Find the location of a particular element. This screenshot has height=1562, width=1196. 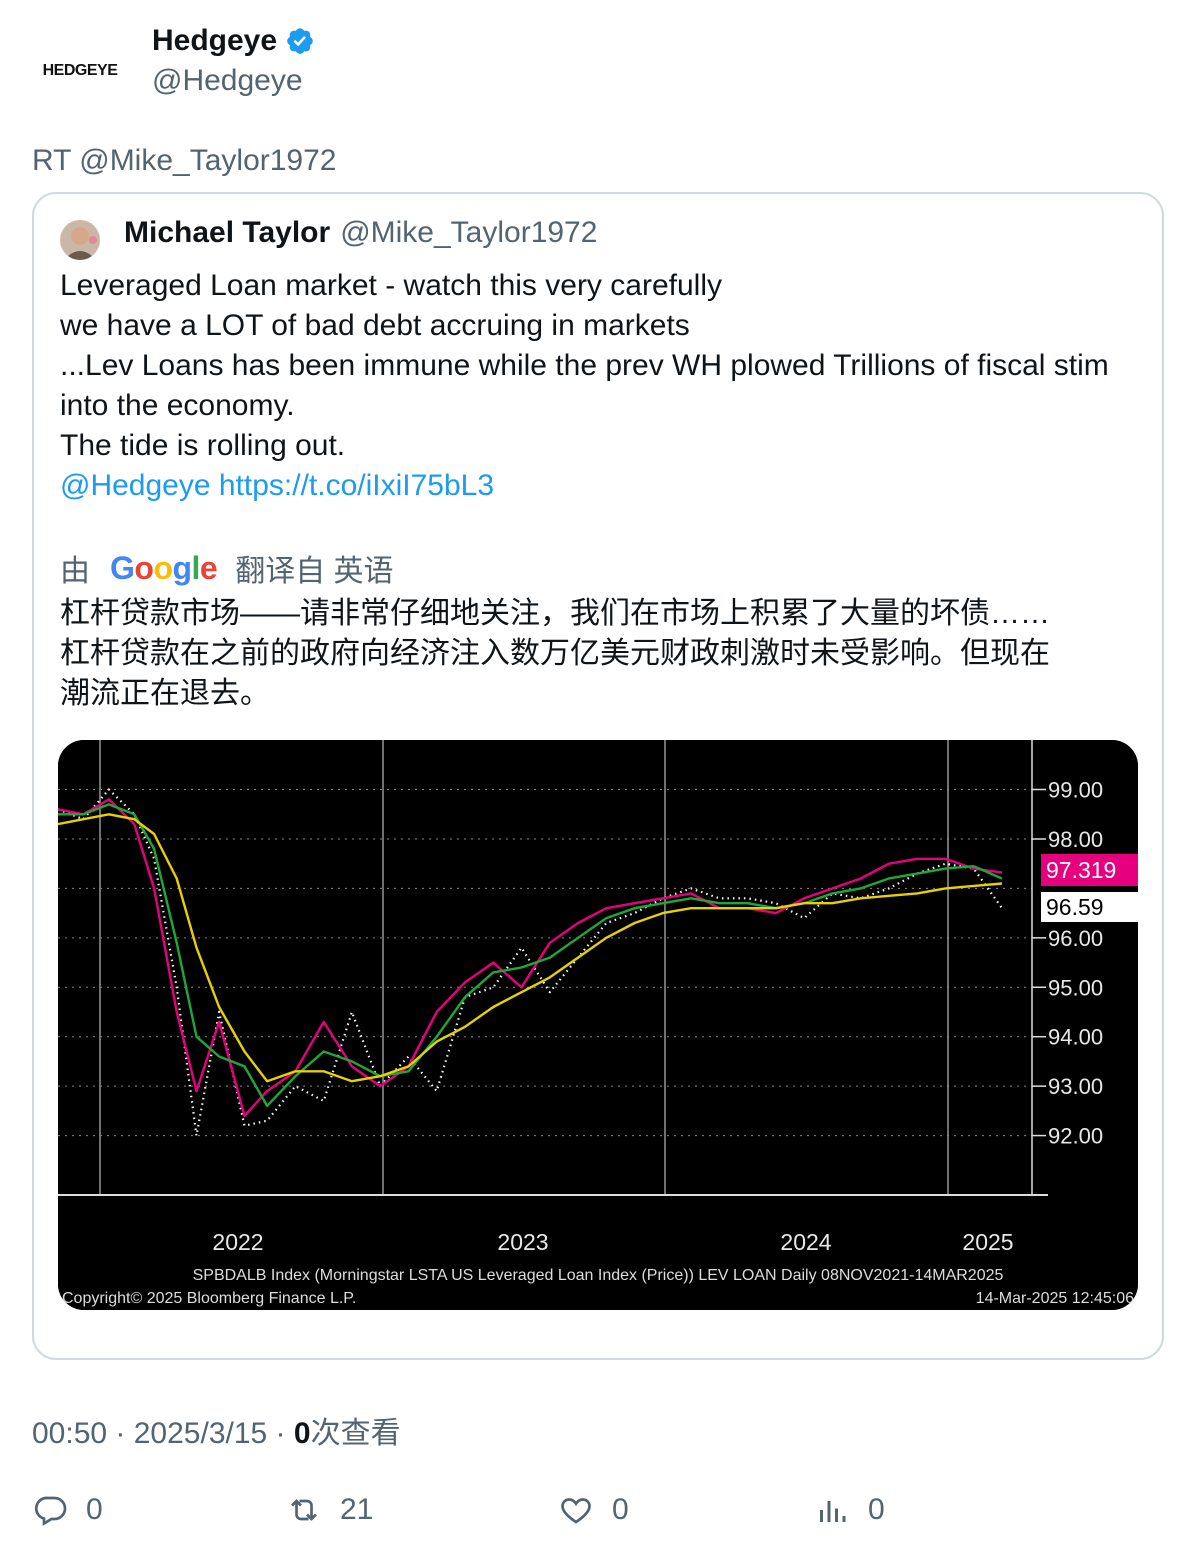

last-price-label: 96.59 is located at coordinates (1075, 907).